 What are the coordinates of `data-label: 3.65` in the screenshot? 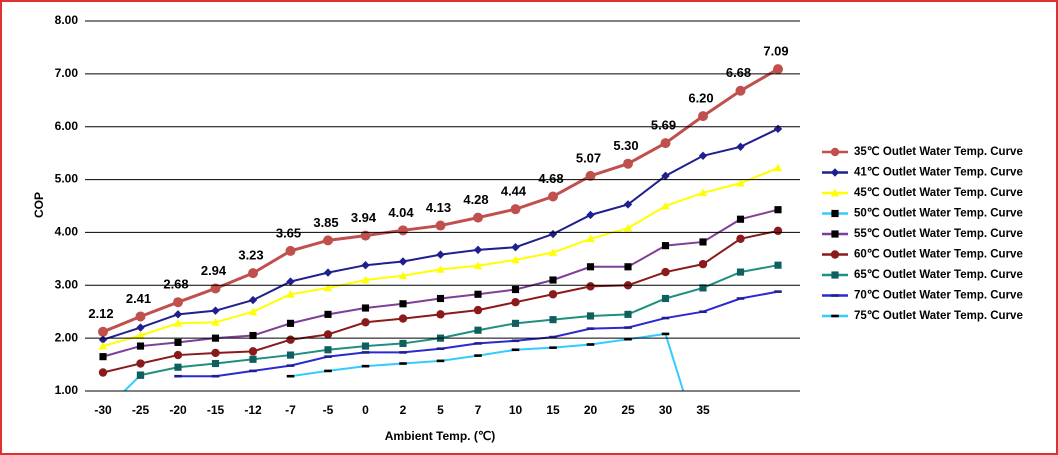 It's located at (288, 232).